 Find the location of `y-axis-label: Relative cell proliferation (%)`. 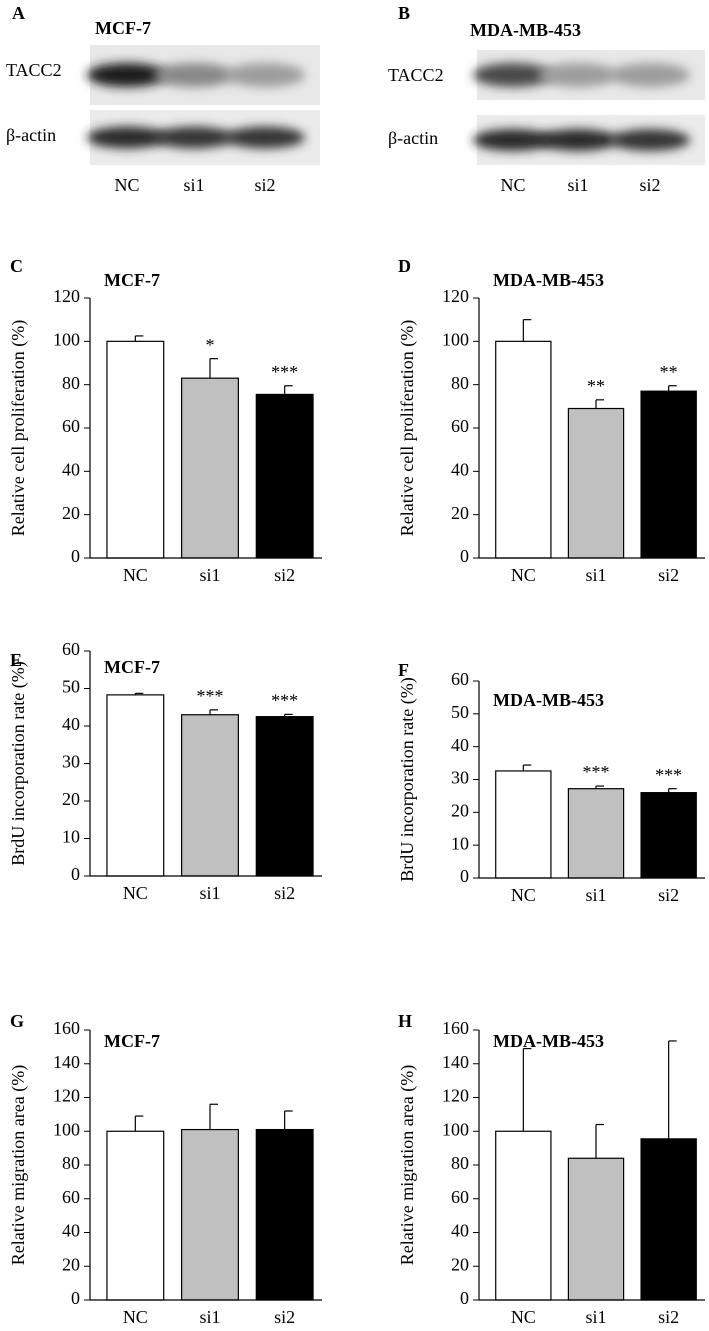

y-axis-label: Relative cell proliferation (%) is located at coordinates (18, 428).